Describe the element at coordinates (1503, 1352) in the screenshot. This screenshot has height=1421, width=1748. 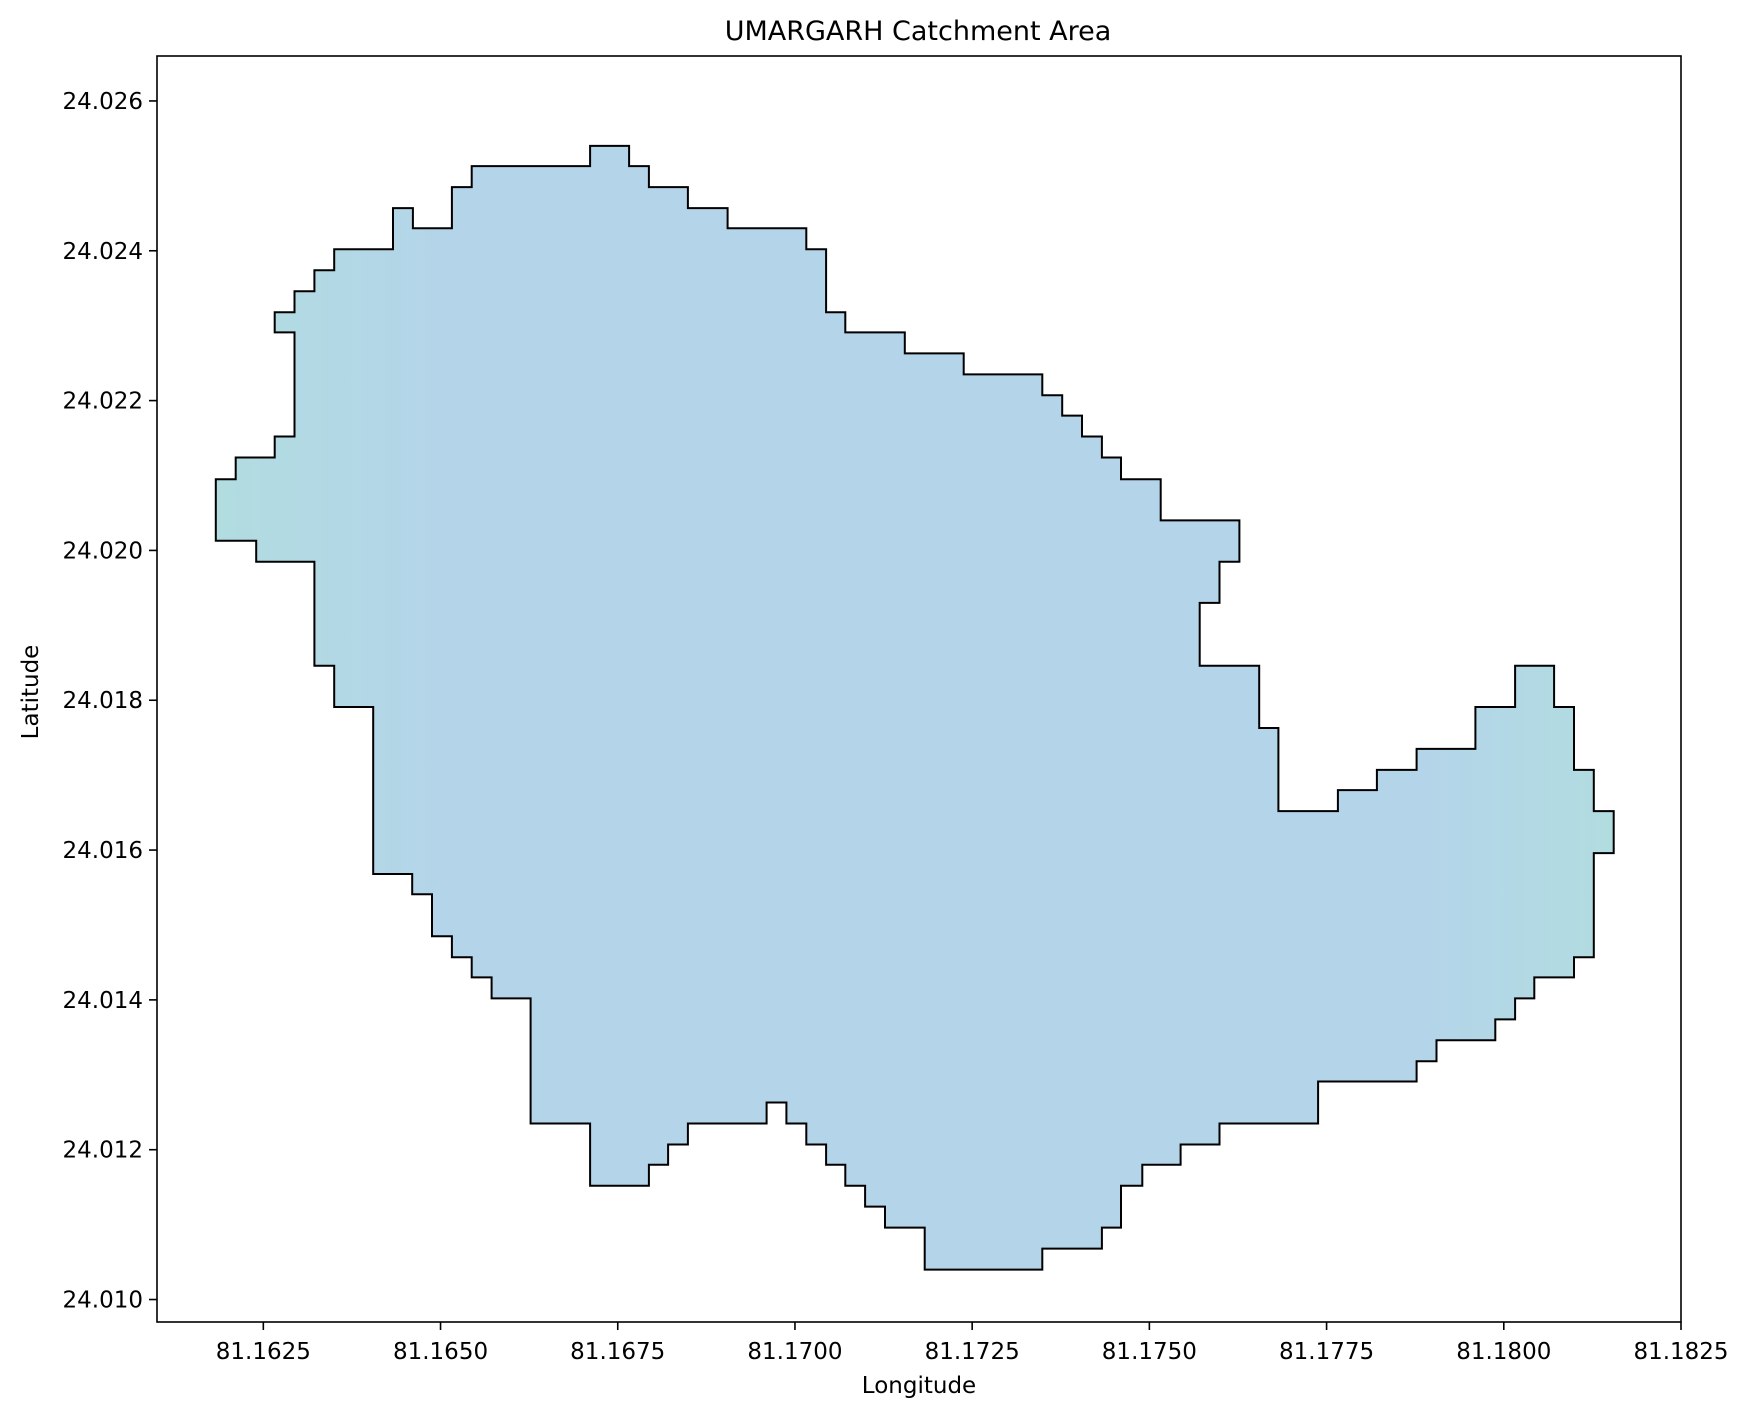
I see `x-tick-label: 81.1800` at that location.